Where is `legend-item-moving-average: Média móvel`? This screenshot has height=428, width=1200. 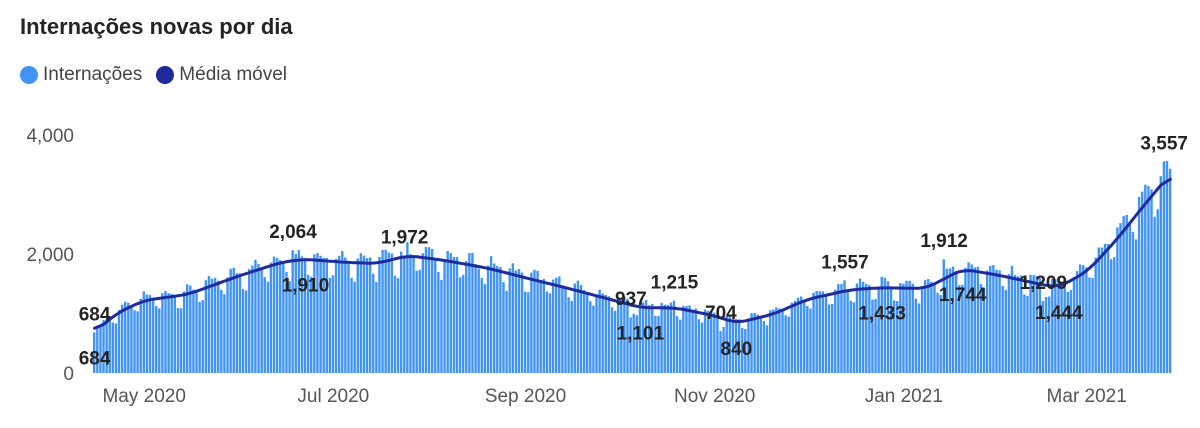
legend-item-moving-average: Média móvel is located at coordinates (221, 75).